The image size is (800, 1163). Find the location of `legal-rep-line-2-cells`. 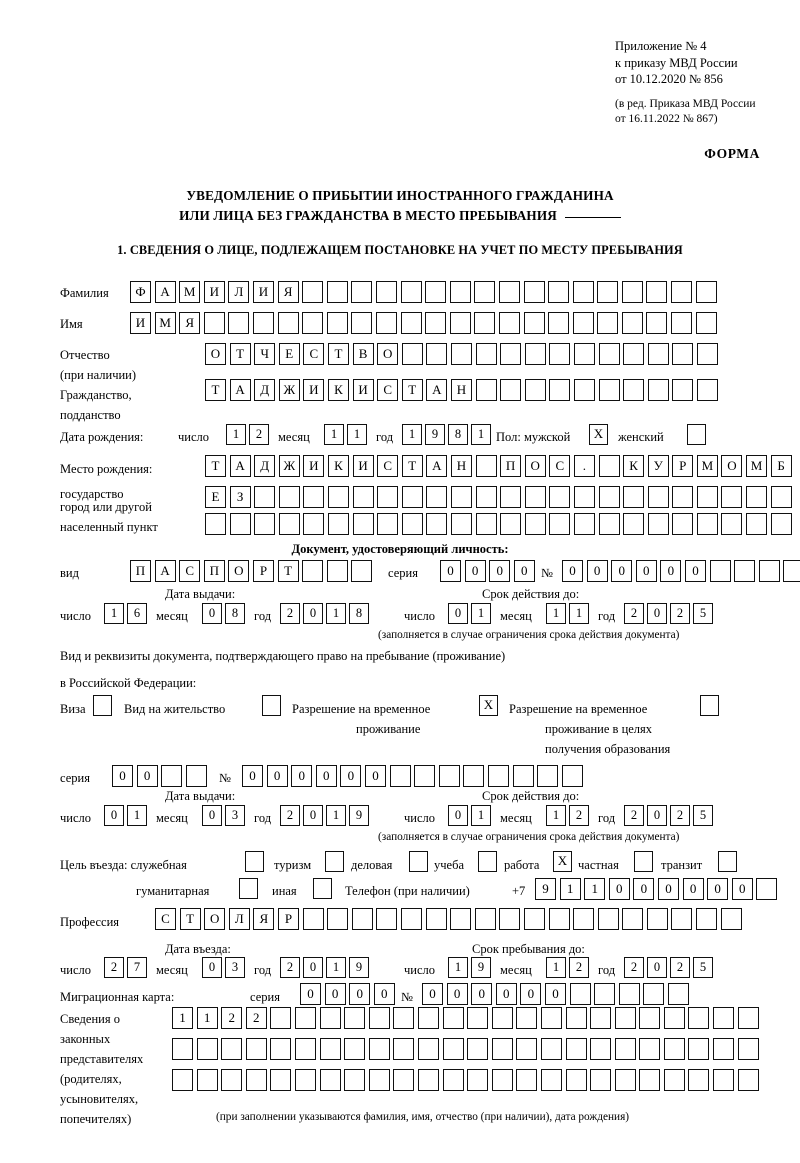

legal-rep-line-2-cells is located at coordinates (465, 1049).